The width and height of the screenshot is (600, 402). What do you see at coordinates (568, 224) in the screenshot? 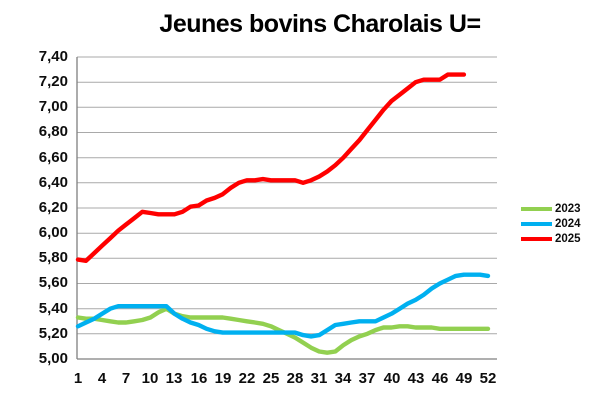
I see `legend-label-2024: 2024` at bounding box center [568, 224].